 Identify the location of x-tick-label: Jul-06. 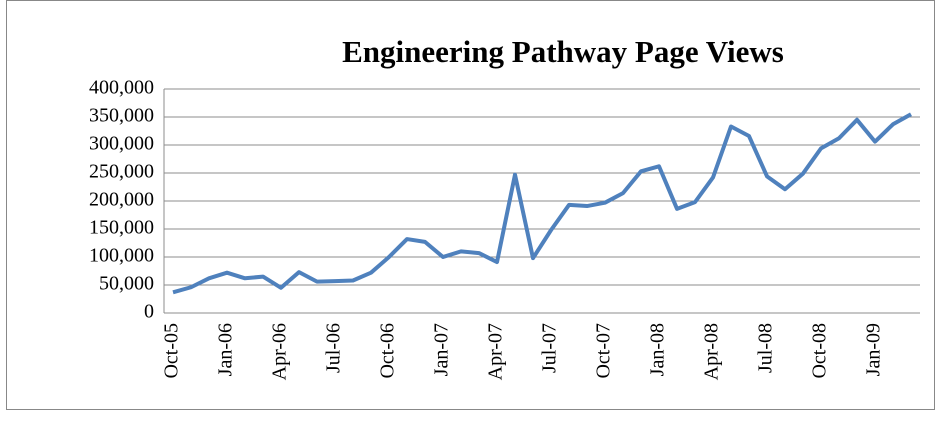
(334, 348).